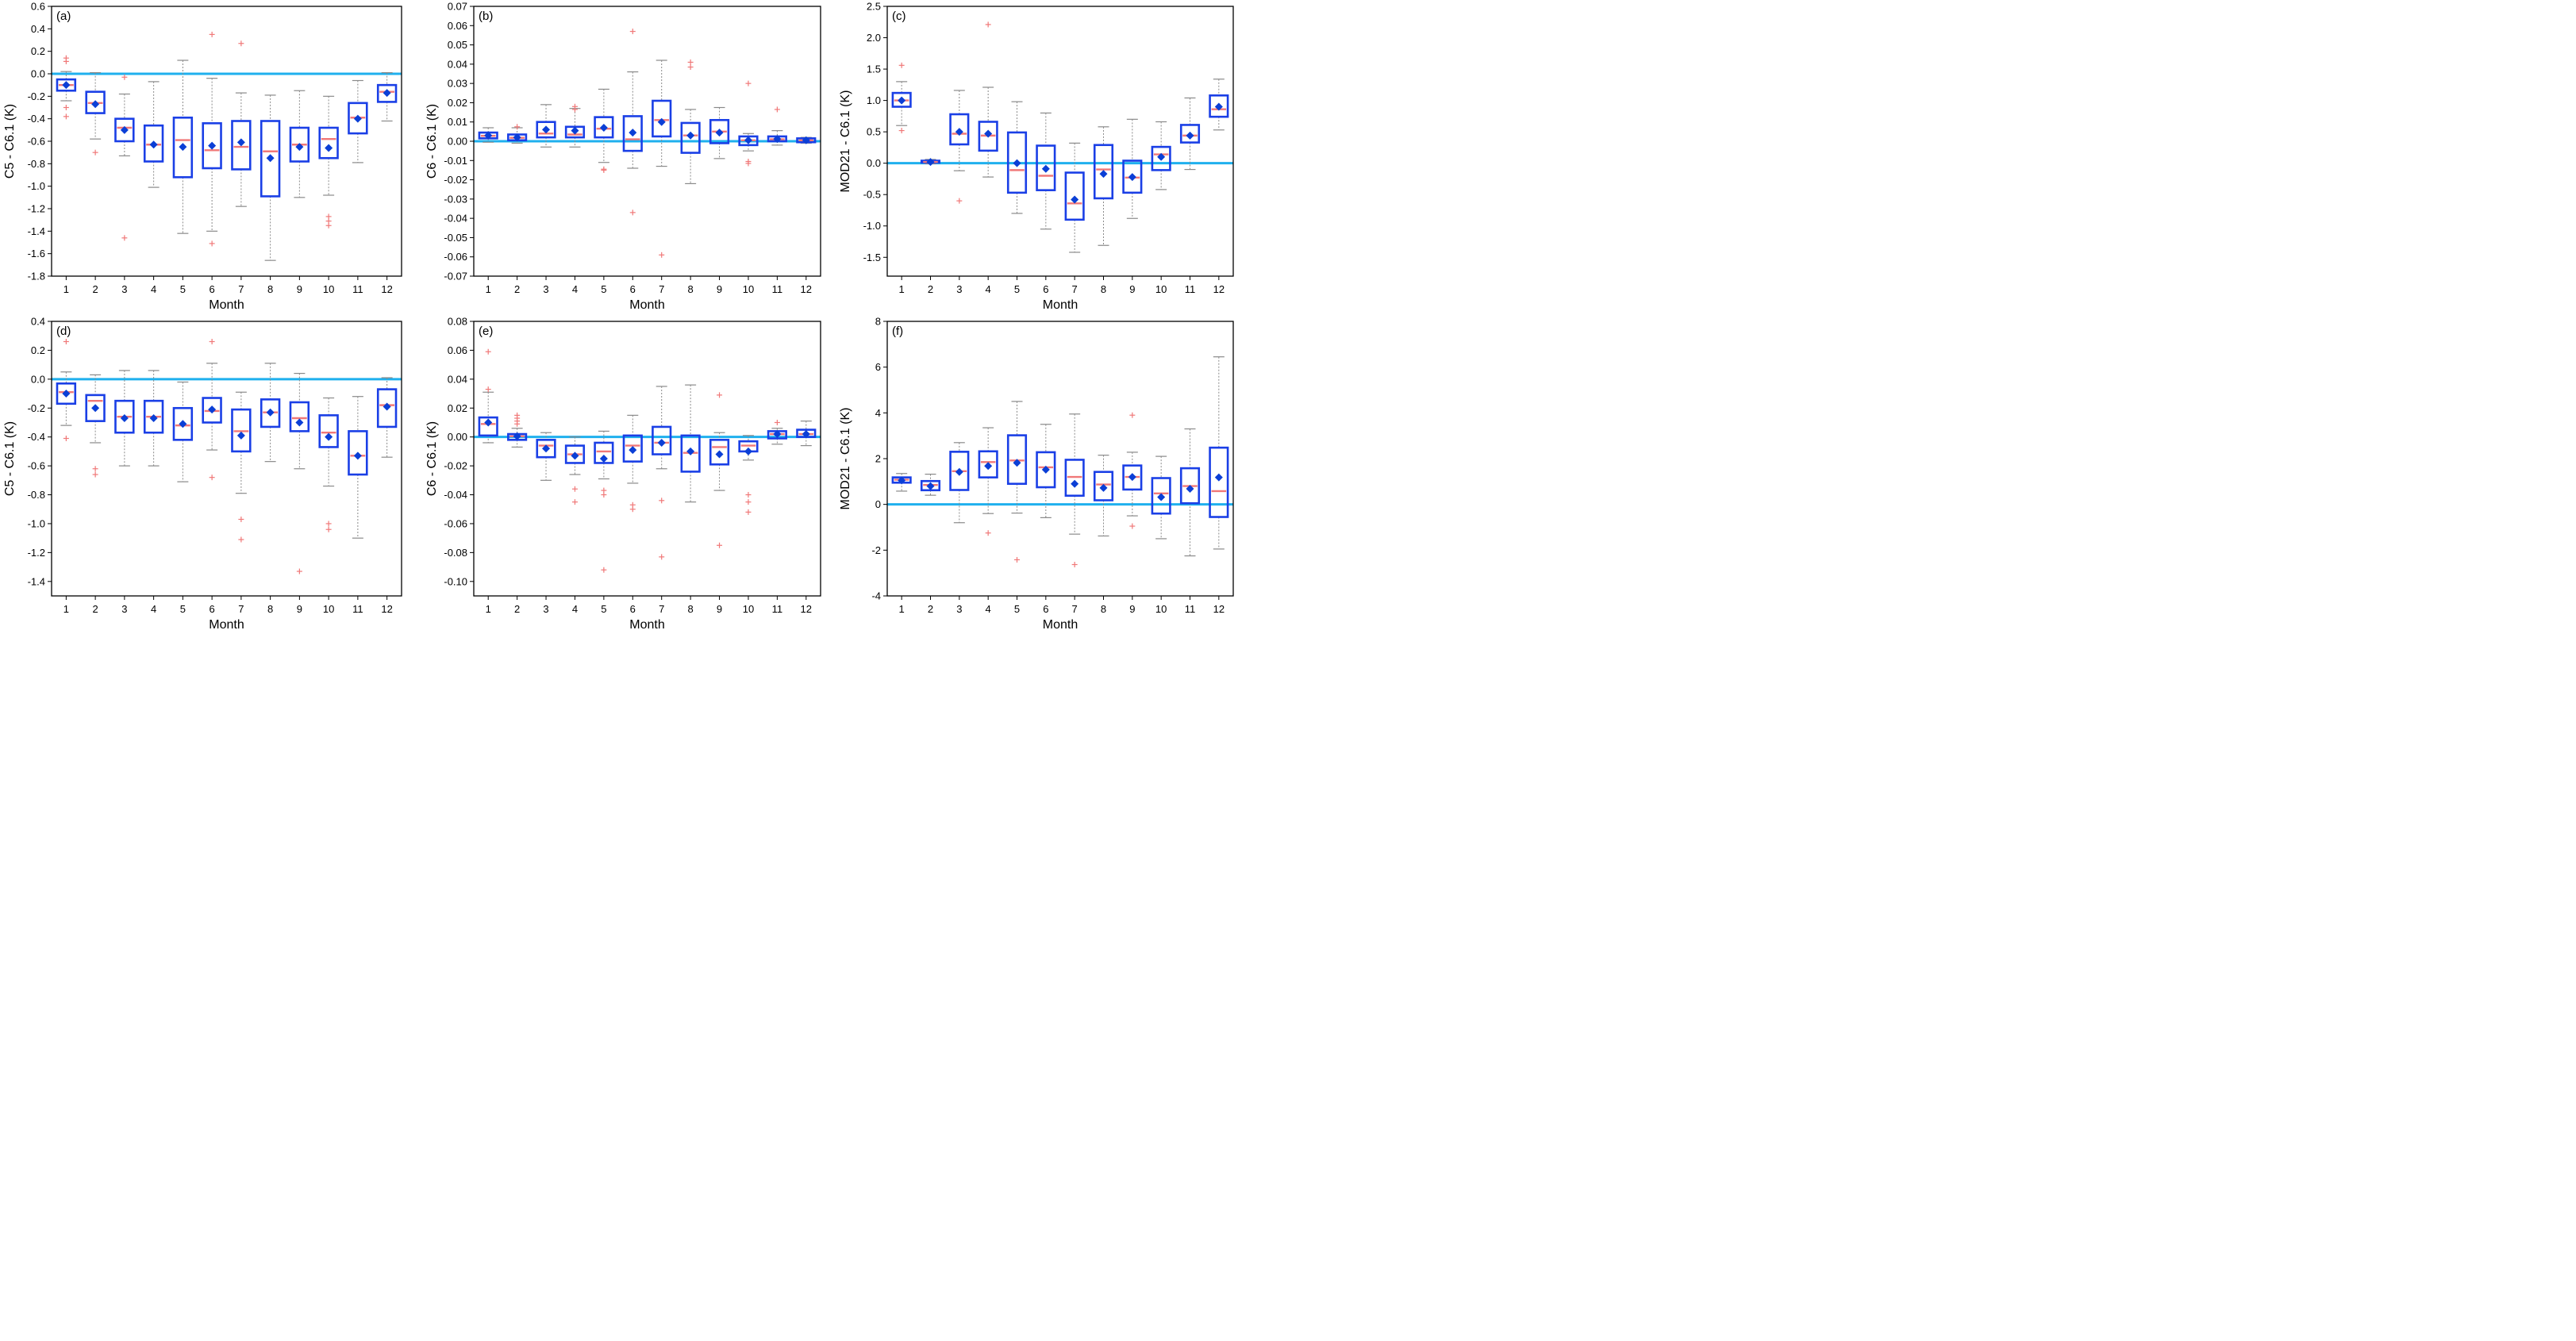 The width and height of the screenshot is (2576, 1341). Describe the element at coordinates (897, 331) in the screenshot. I see `panel-label: (f)` at that location.